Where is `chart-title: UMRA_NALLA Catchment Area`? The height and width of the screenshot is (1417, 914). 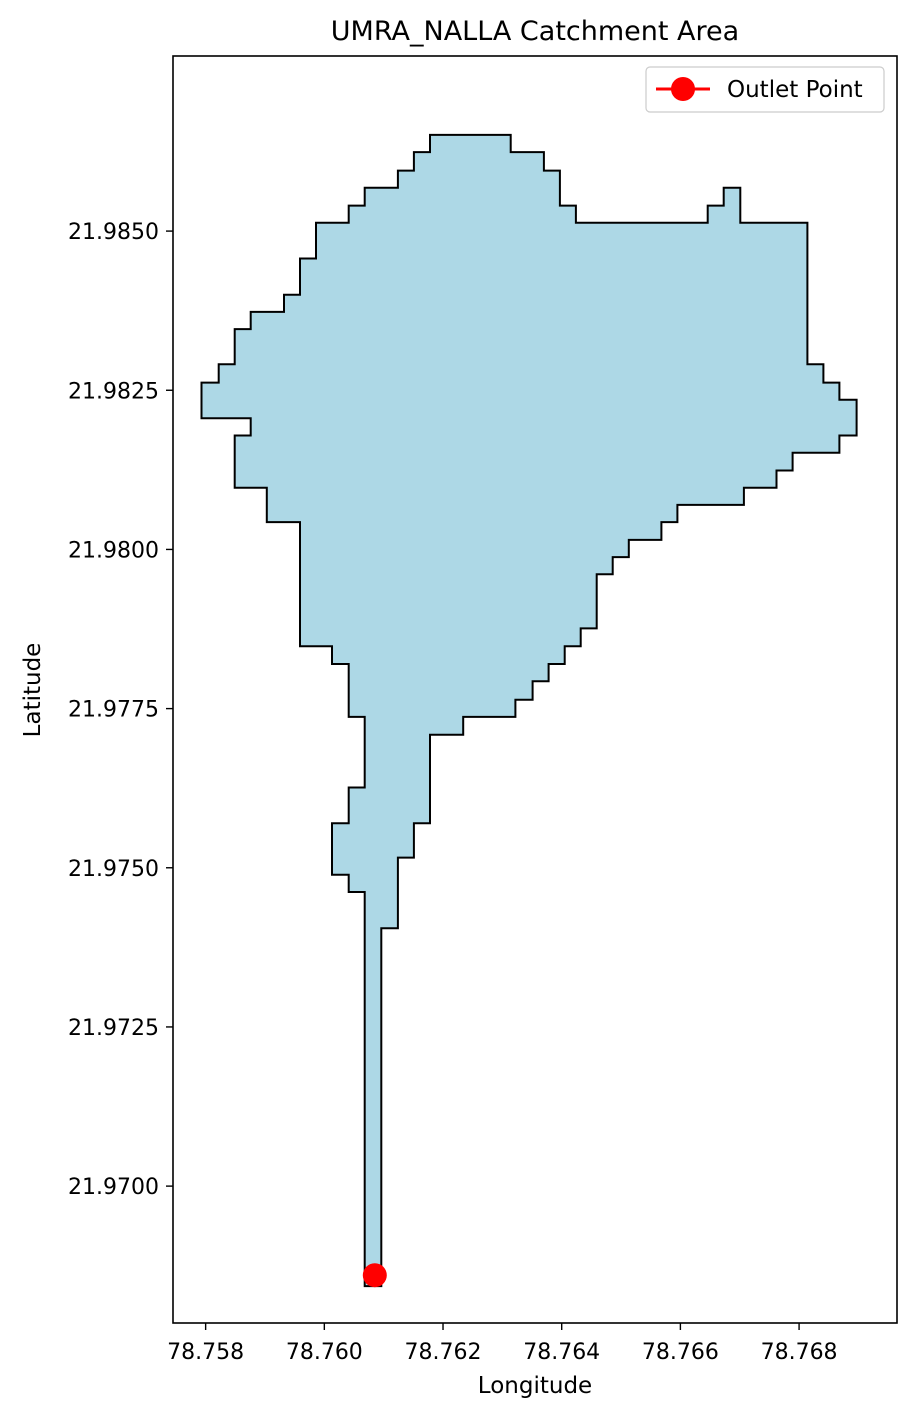 chart-title: UMRA_NALLA Catchment Area is located at coordinates (535, 31).